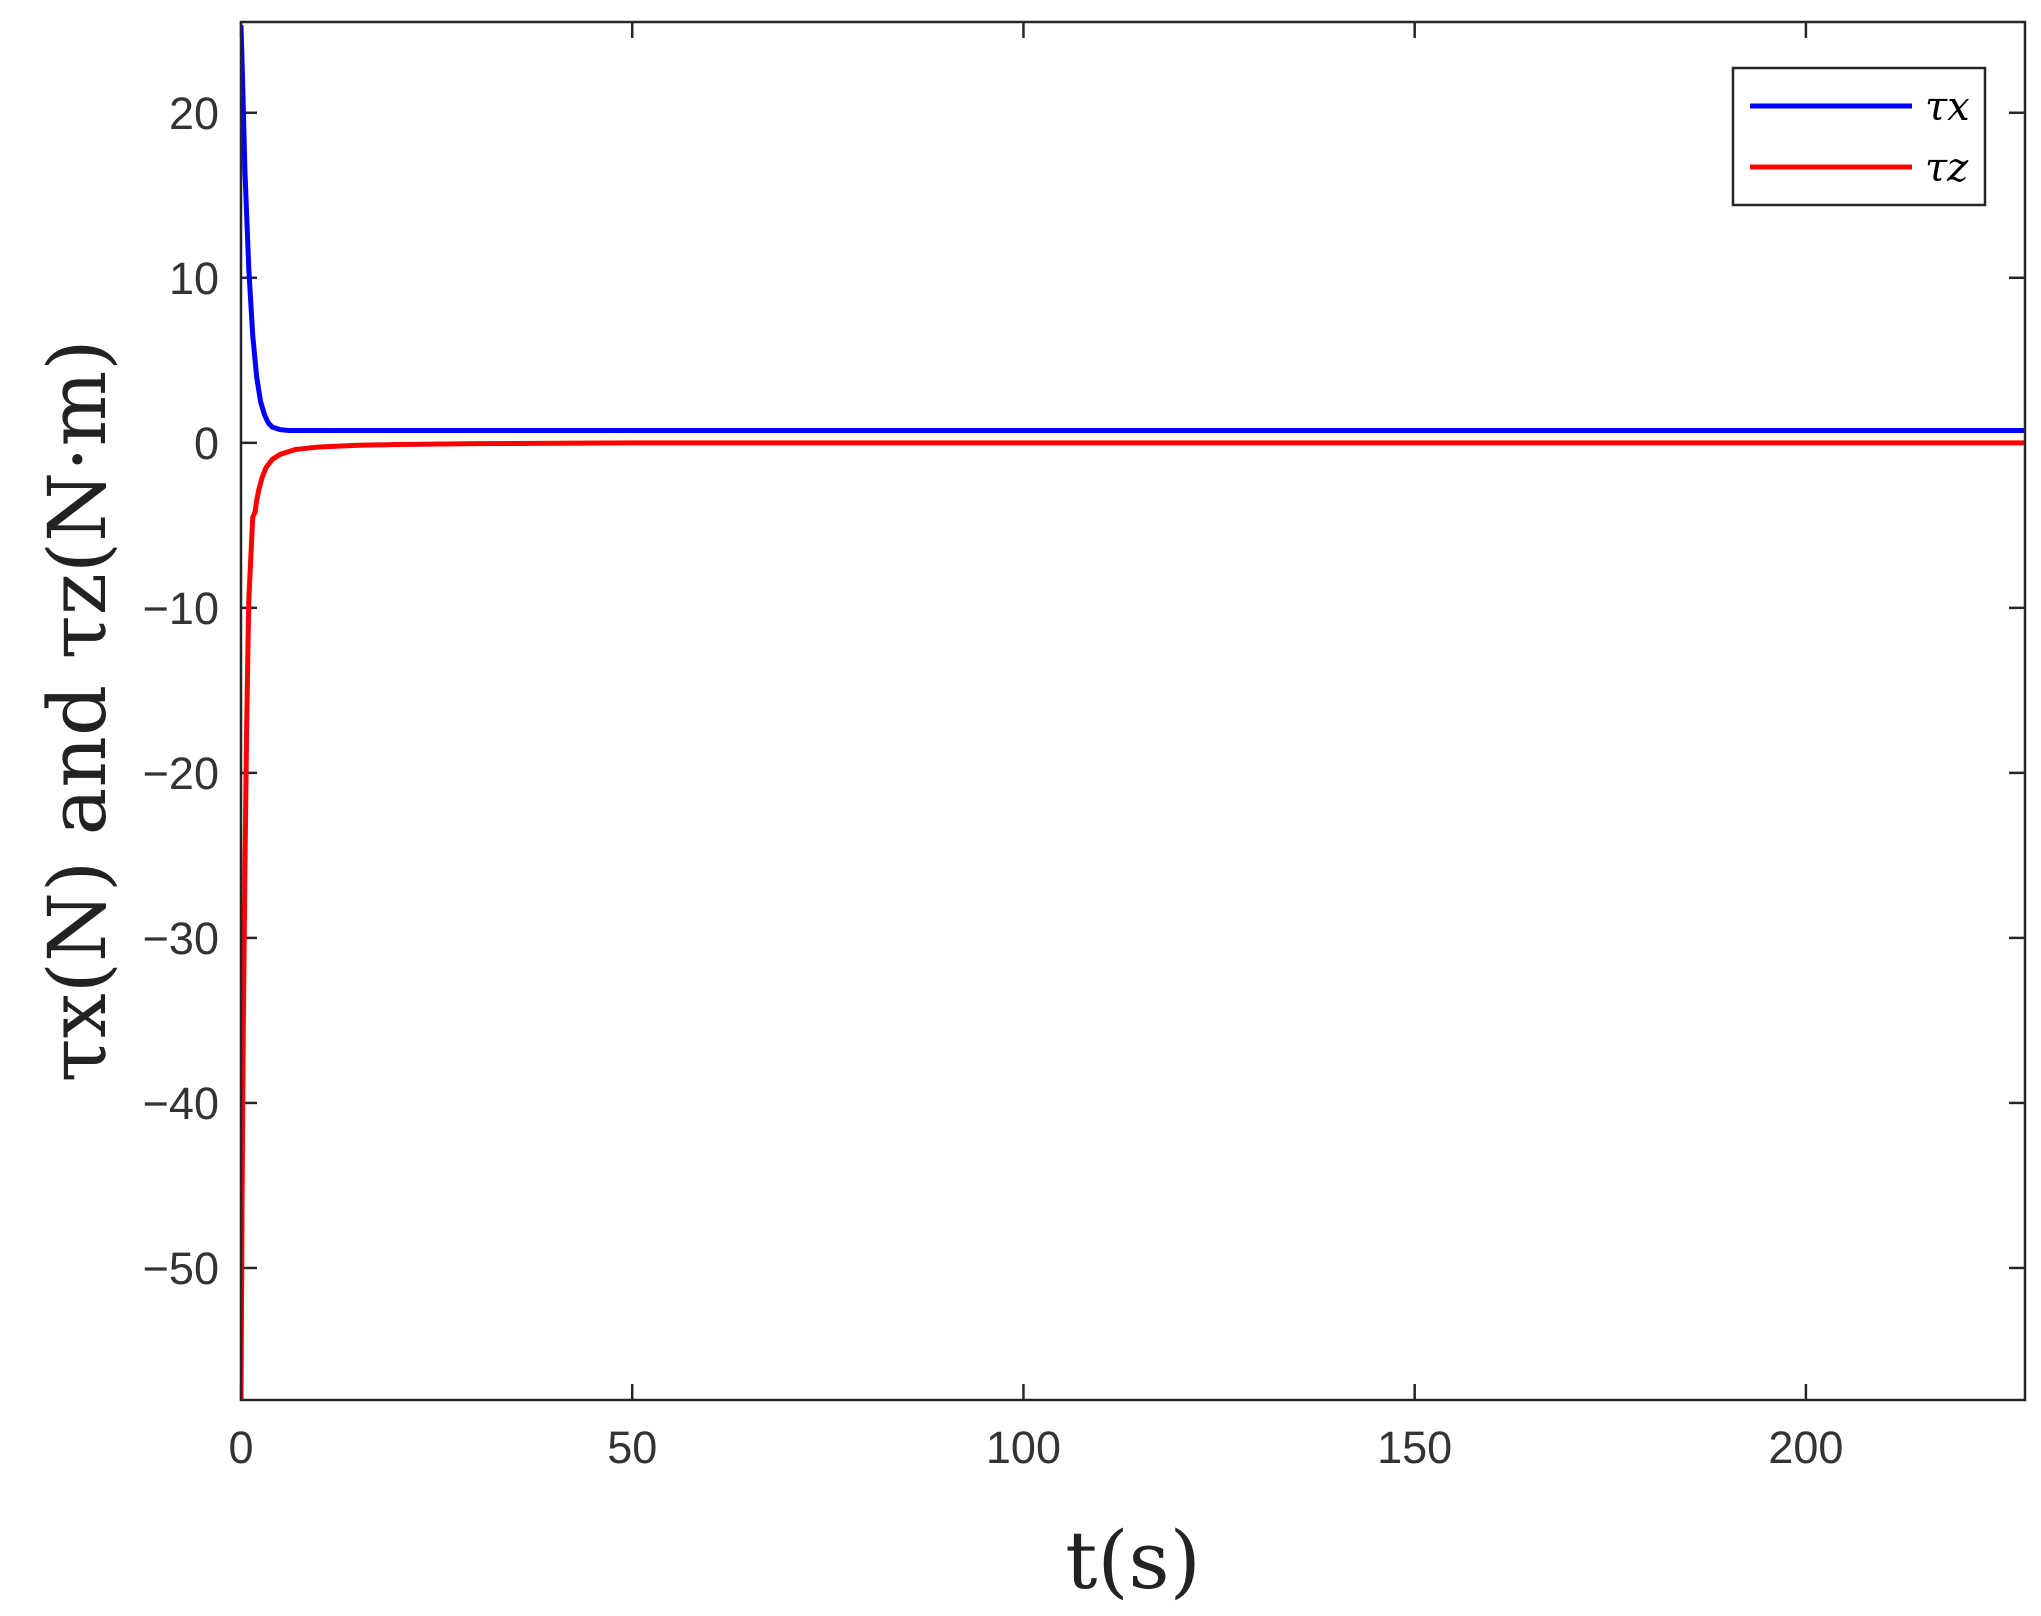 This screenshot has width=2041, height=1616. I want to click on x-tick-label: 50, so click(632, 1447).